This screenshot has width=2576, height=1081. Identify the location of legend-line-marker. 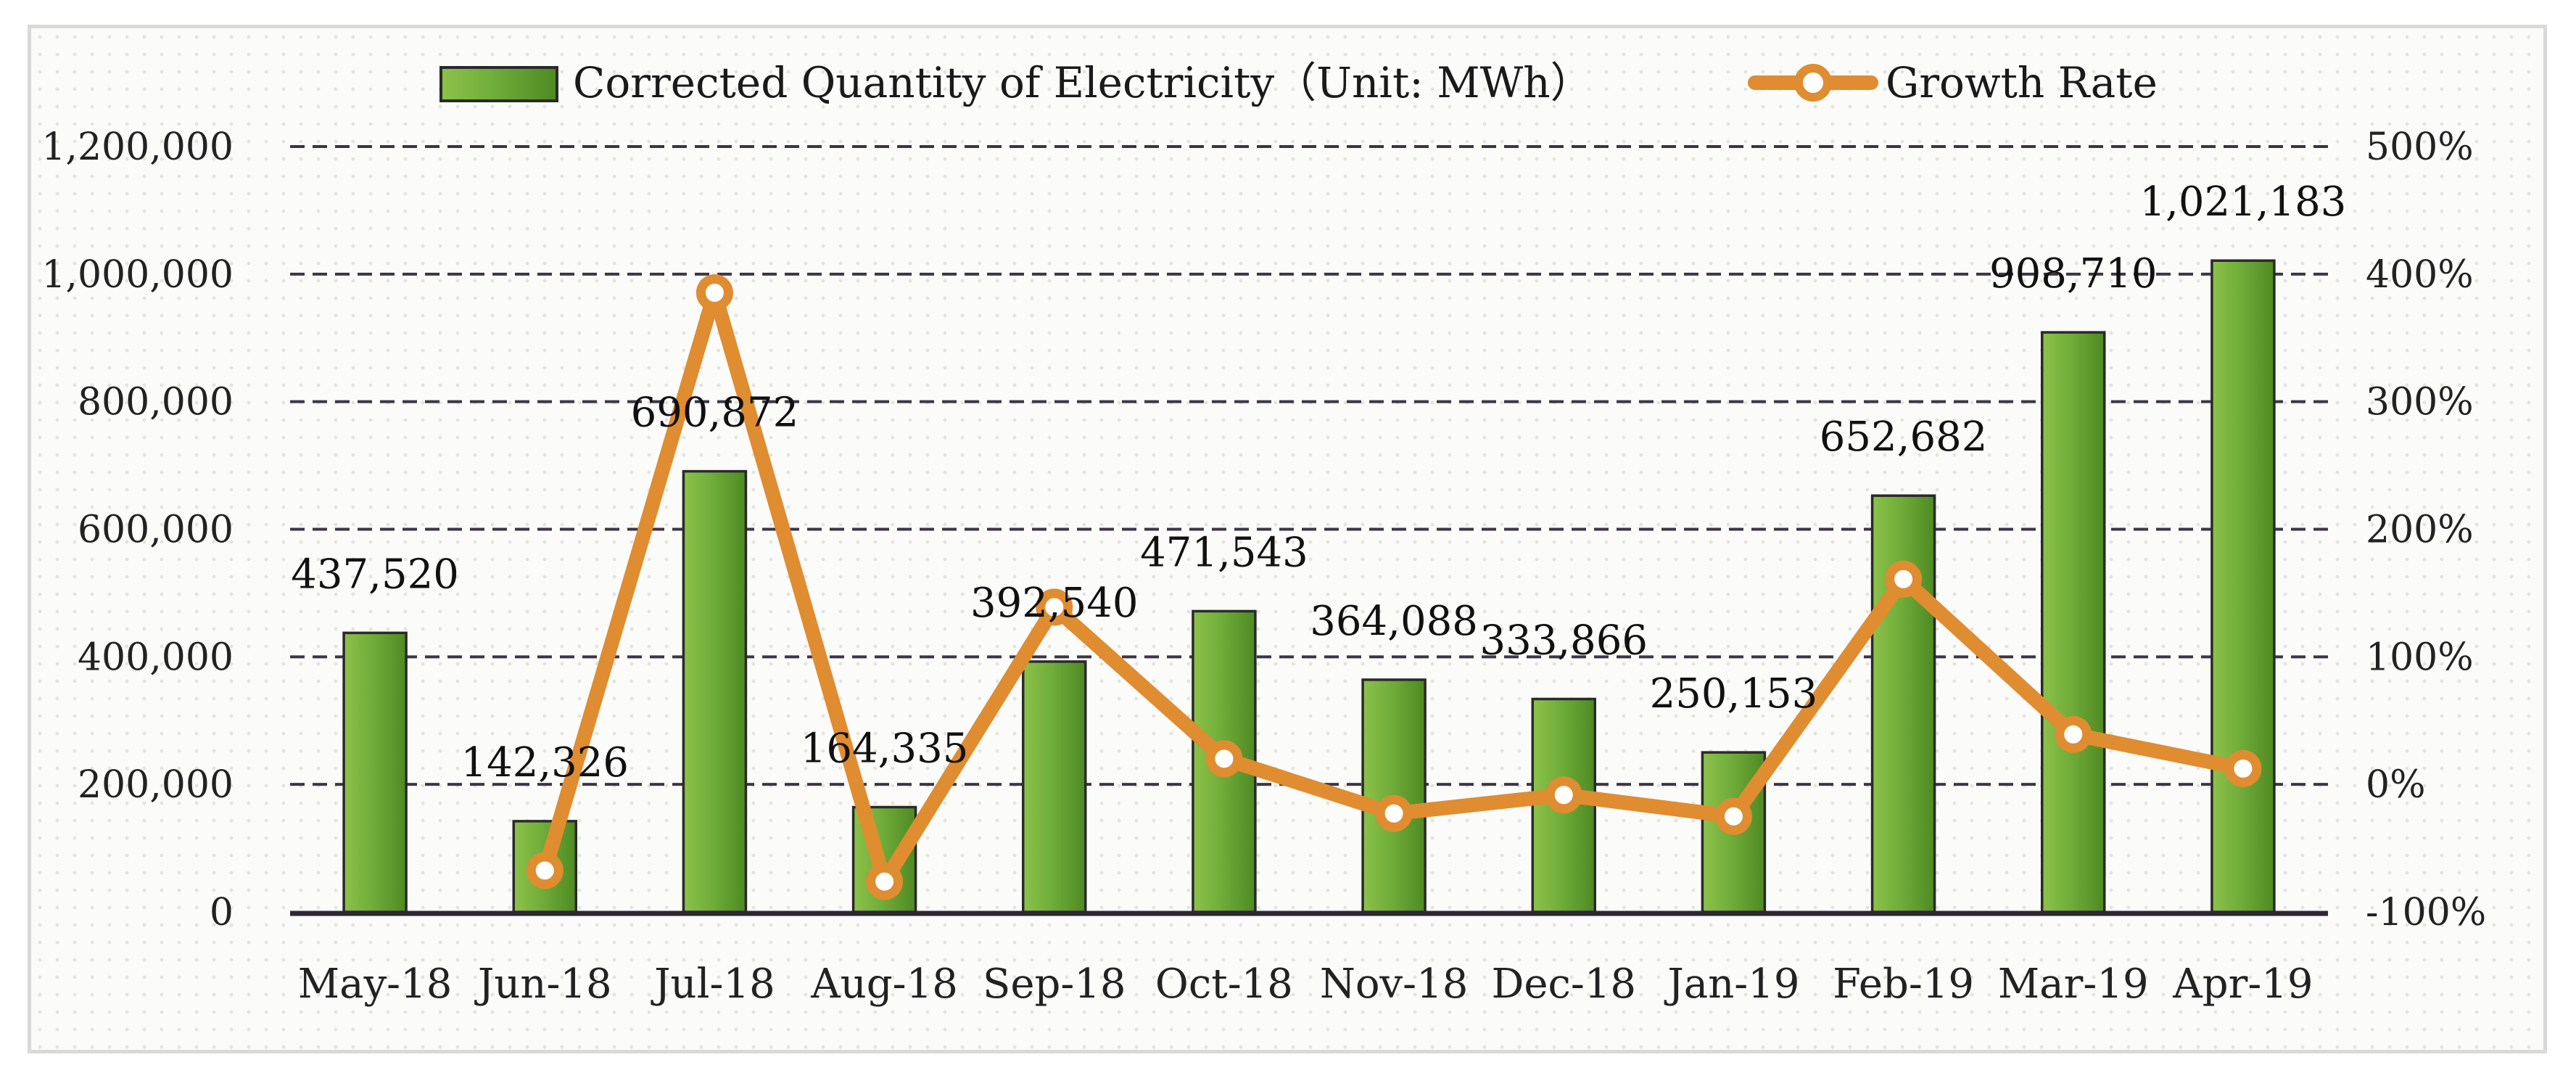
(1813, 83).